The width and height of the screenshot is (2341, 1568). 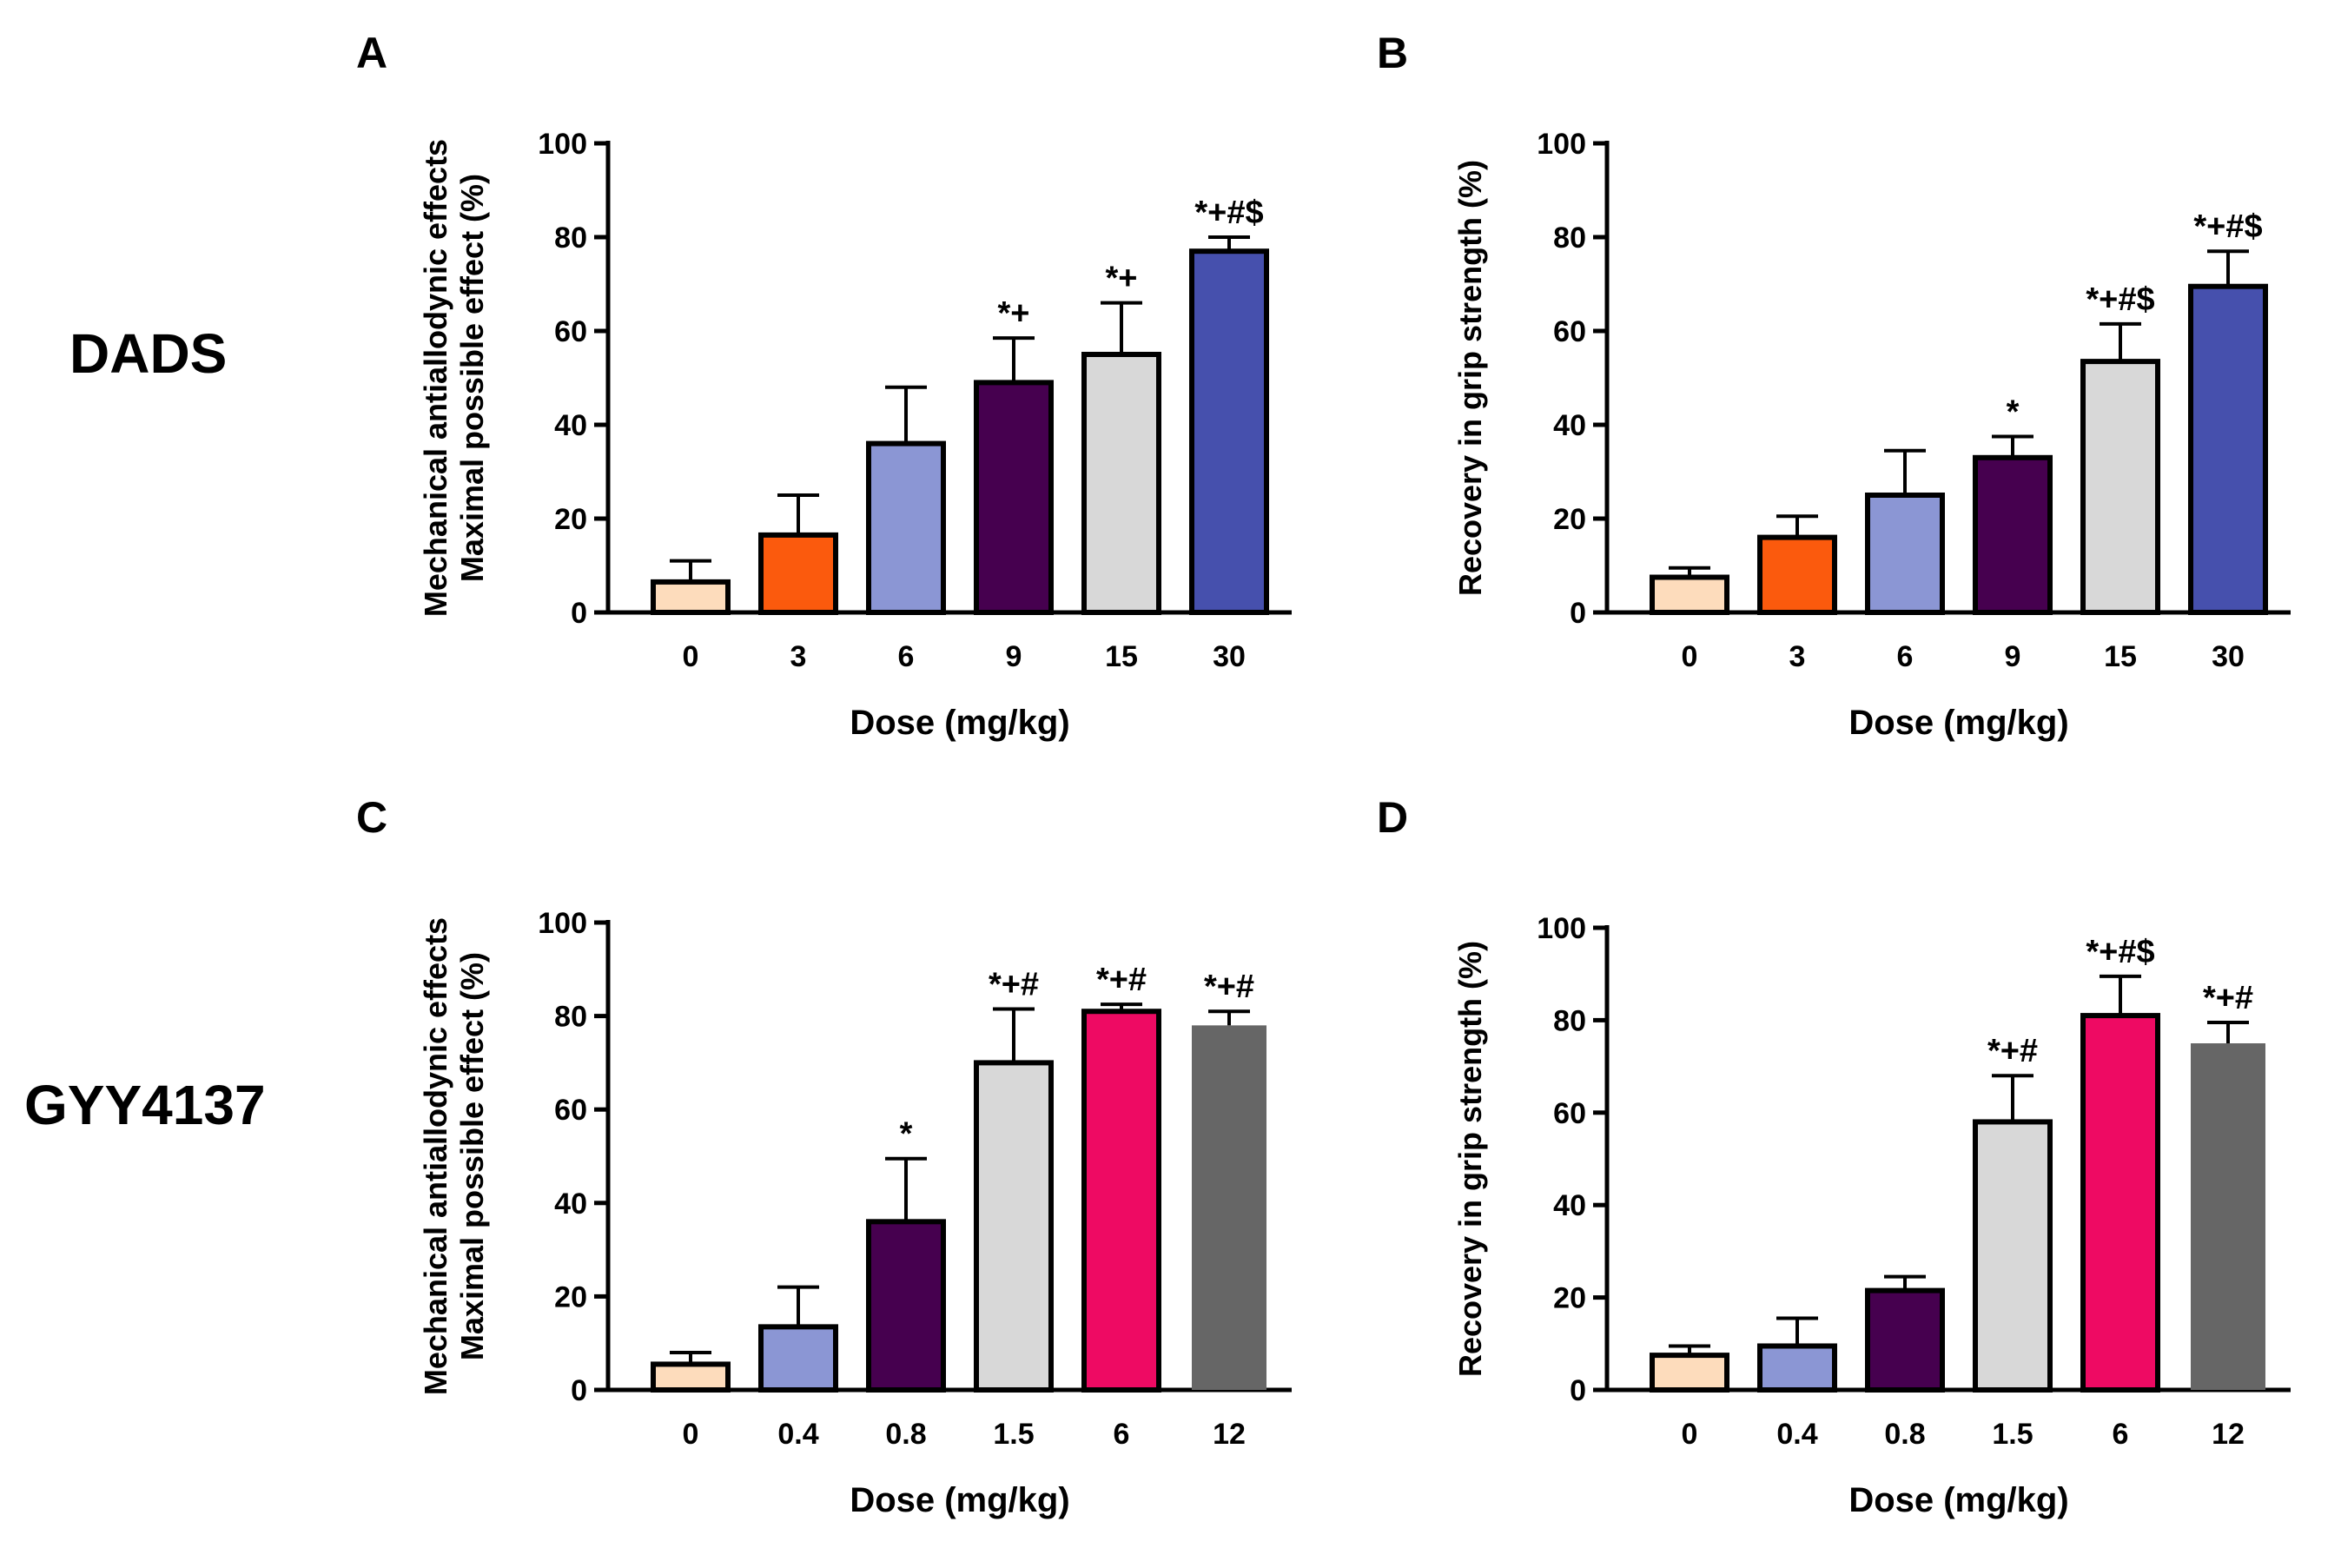 What do you see at coordinates (562, 923) in the screenshot?
I see `panel-c-y-tick-label: 100` at bounding box center [562, 923].